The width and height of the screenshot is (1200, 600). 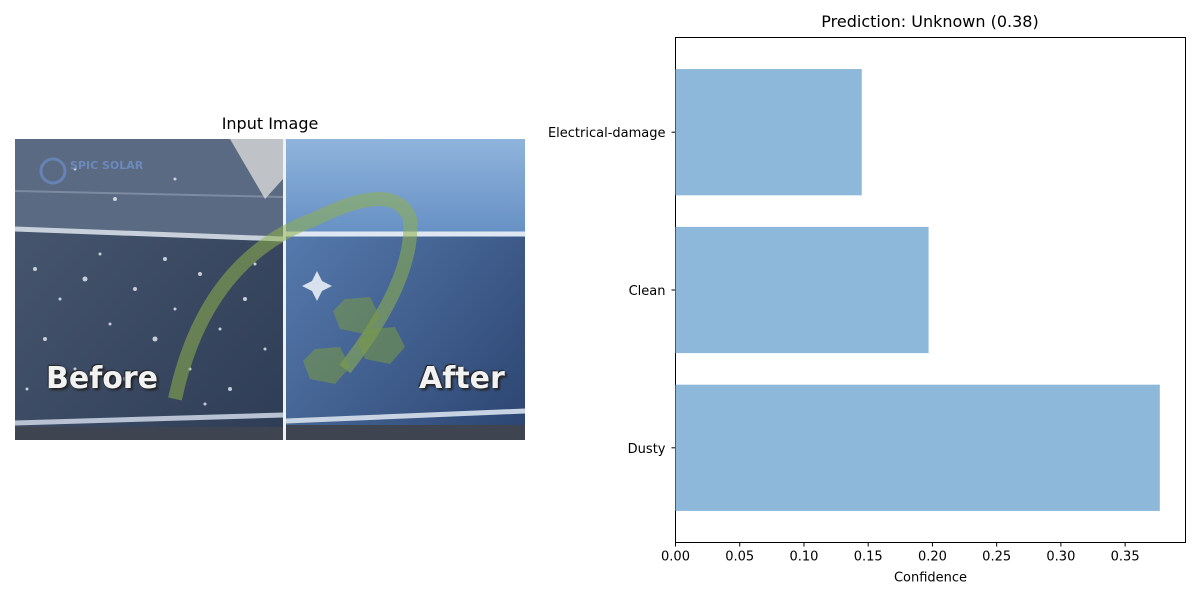 I want to click on x-tick-label: 0.25, so click(x=996, y=557).